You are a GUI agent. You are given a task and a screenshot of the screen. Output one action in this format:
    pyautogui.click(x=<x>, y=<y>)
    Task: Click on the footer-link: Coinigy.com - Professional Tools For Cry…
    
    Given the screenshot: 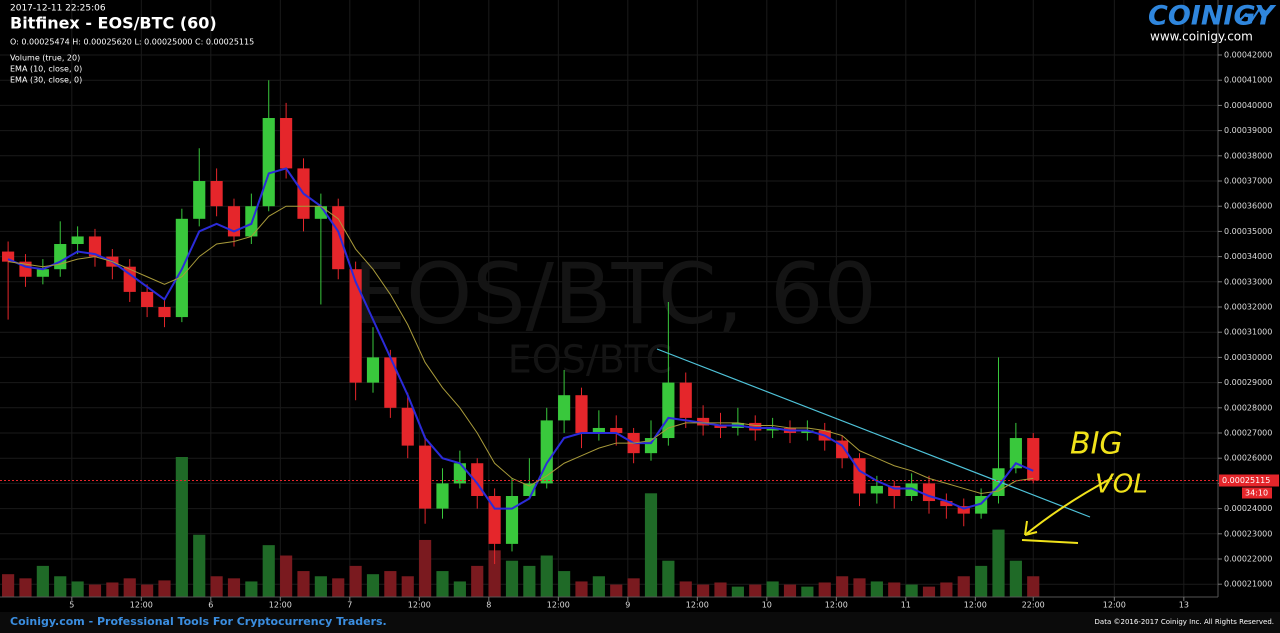 What is the action you would take?
    pyautogui.click(x=198, y=621)
    